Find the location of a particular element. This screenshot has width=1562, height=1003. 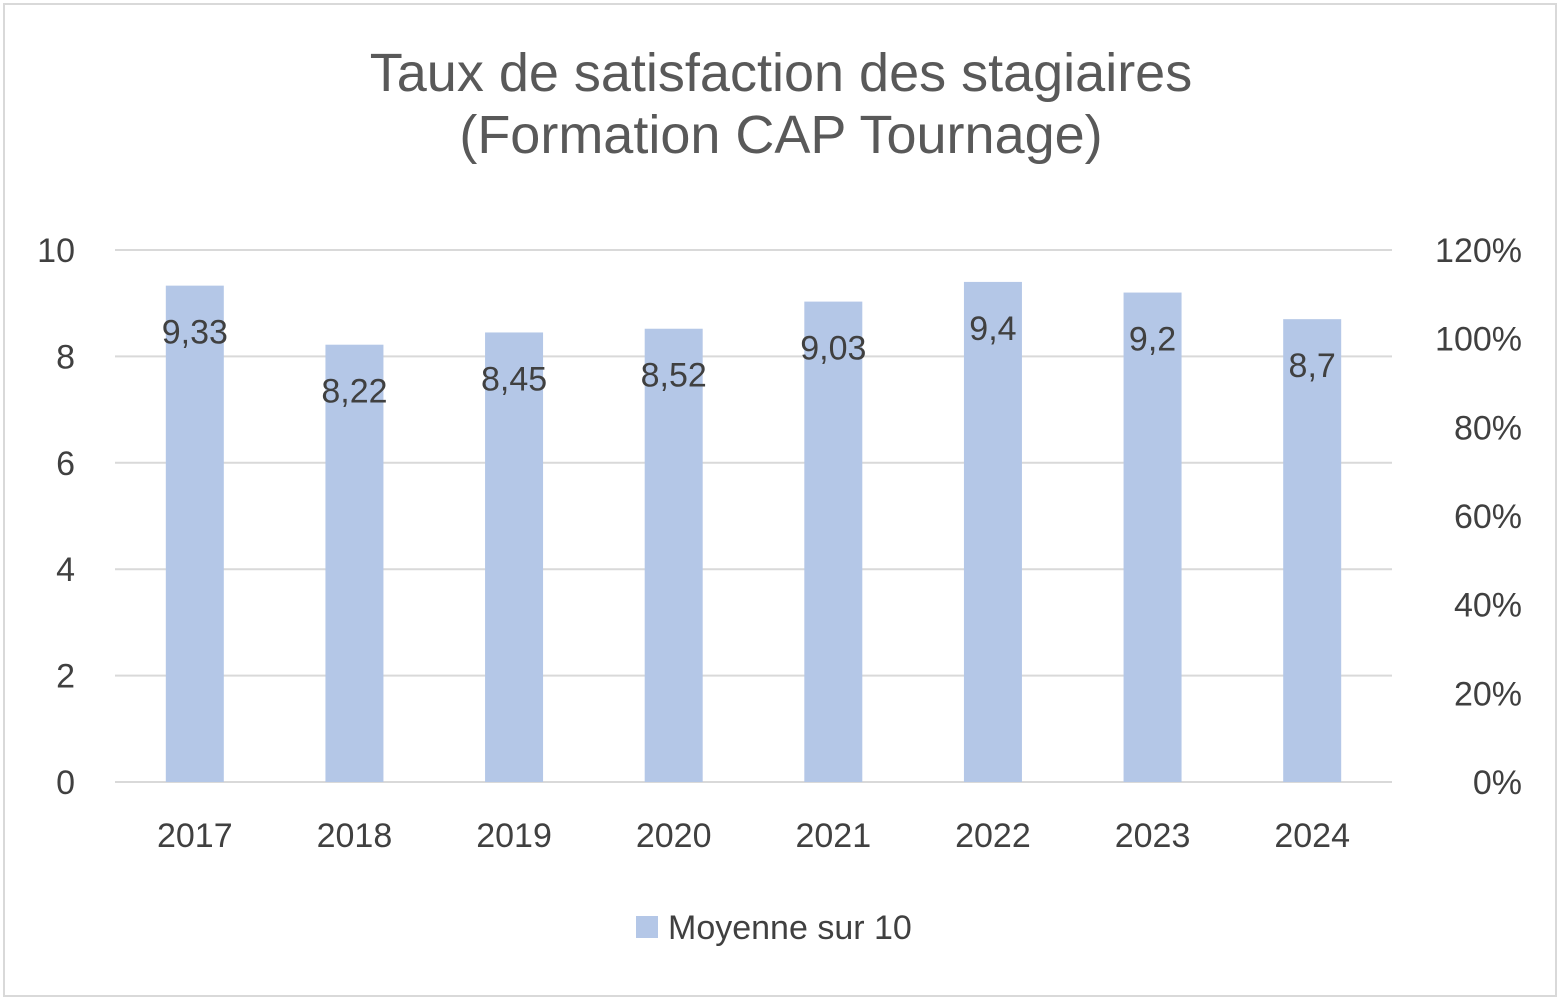

y-tick-label: 4 is located at coordinates (65, 570).